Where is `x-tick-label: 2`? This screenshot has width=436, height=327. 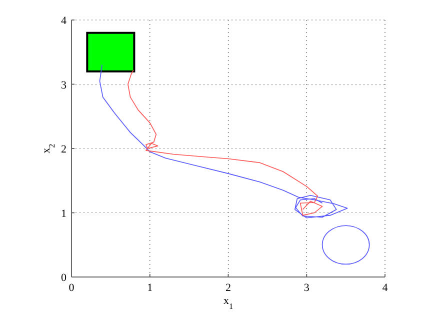 x-tick-label: 2 is located at coordinates (228, 288).